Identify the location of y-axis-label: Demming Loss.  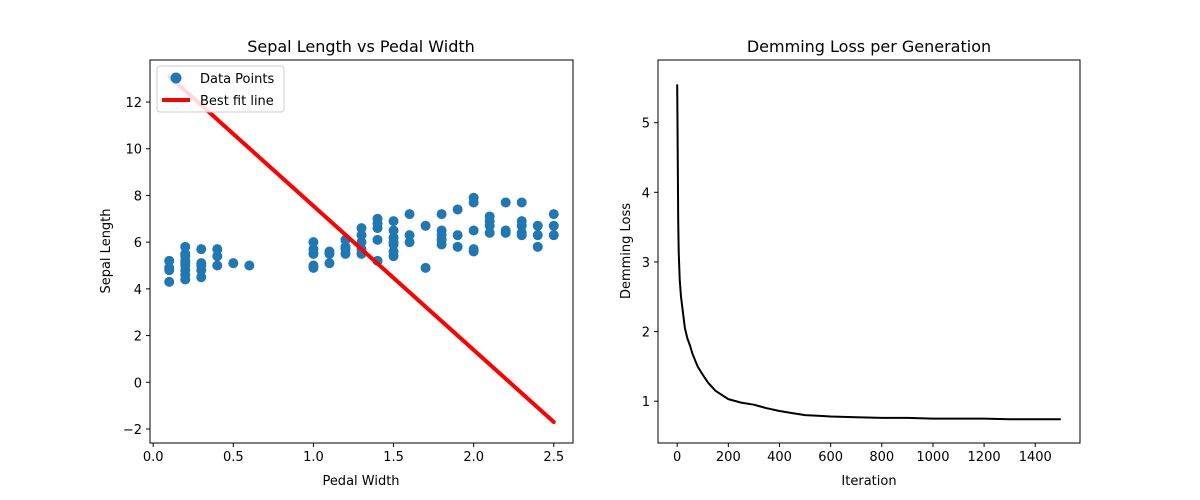
(626, 251).